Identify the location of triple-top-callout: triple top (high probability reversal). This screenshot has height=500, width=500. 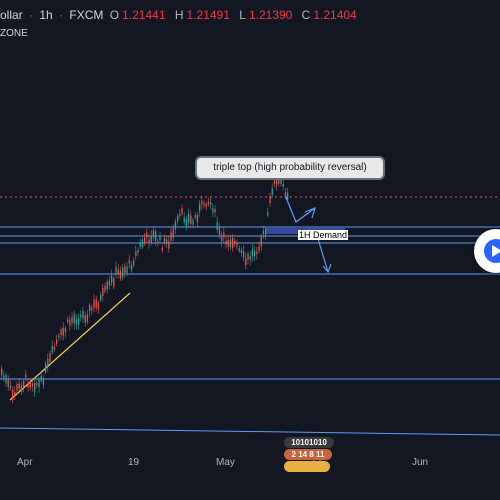
(290, 168).